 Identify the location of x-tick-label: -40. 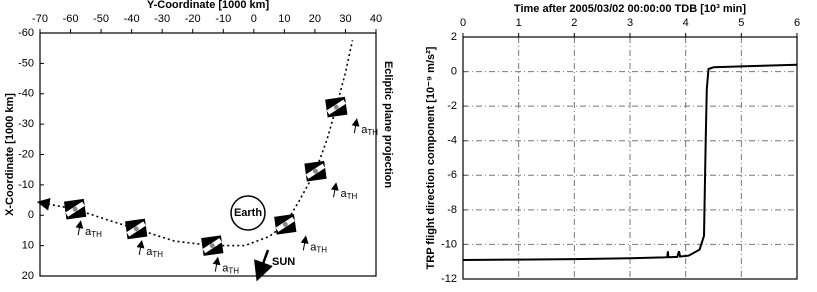
(132, 19).